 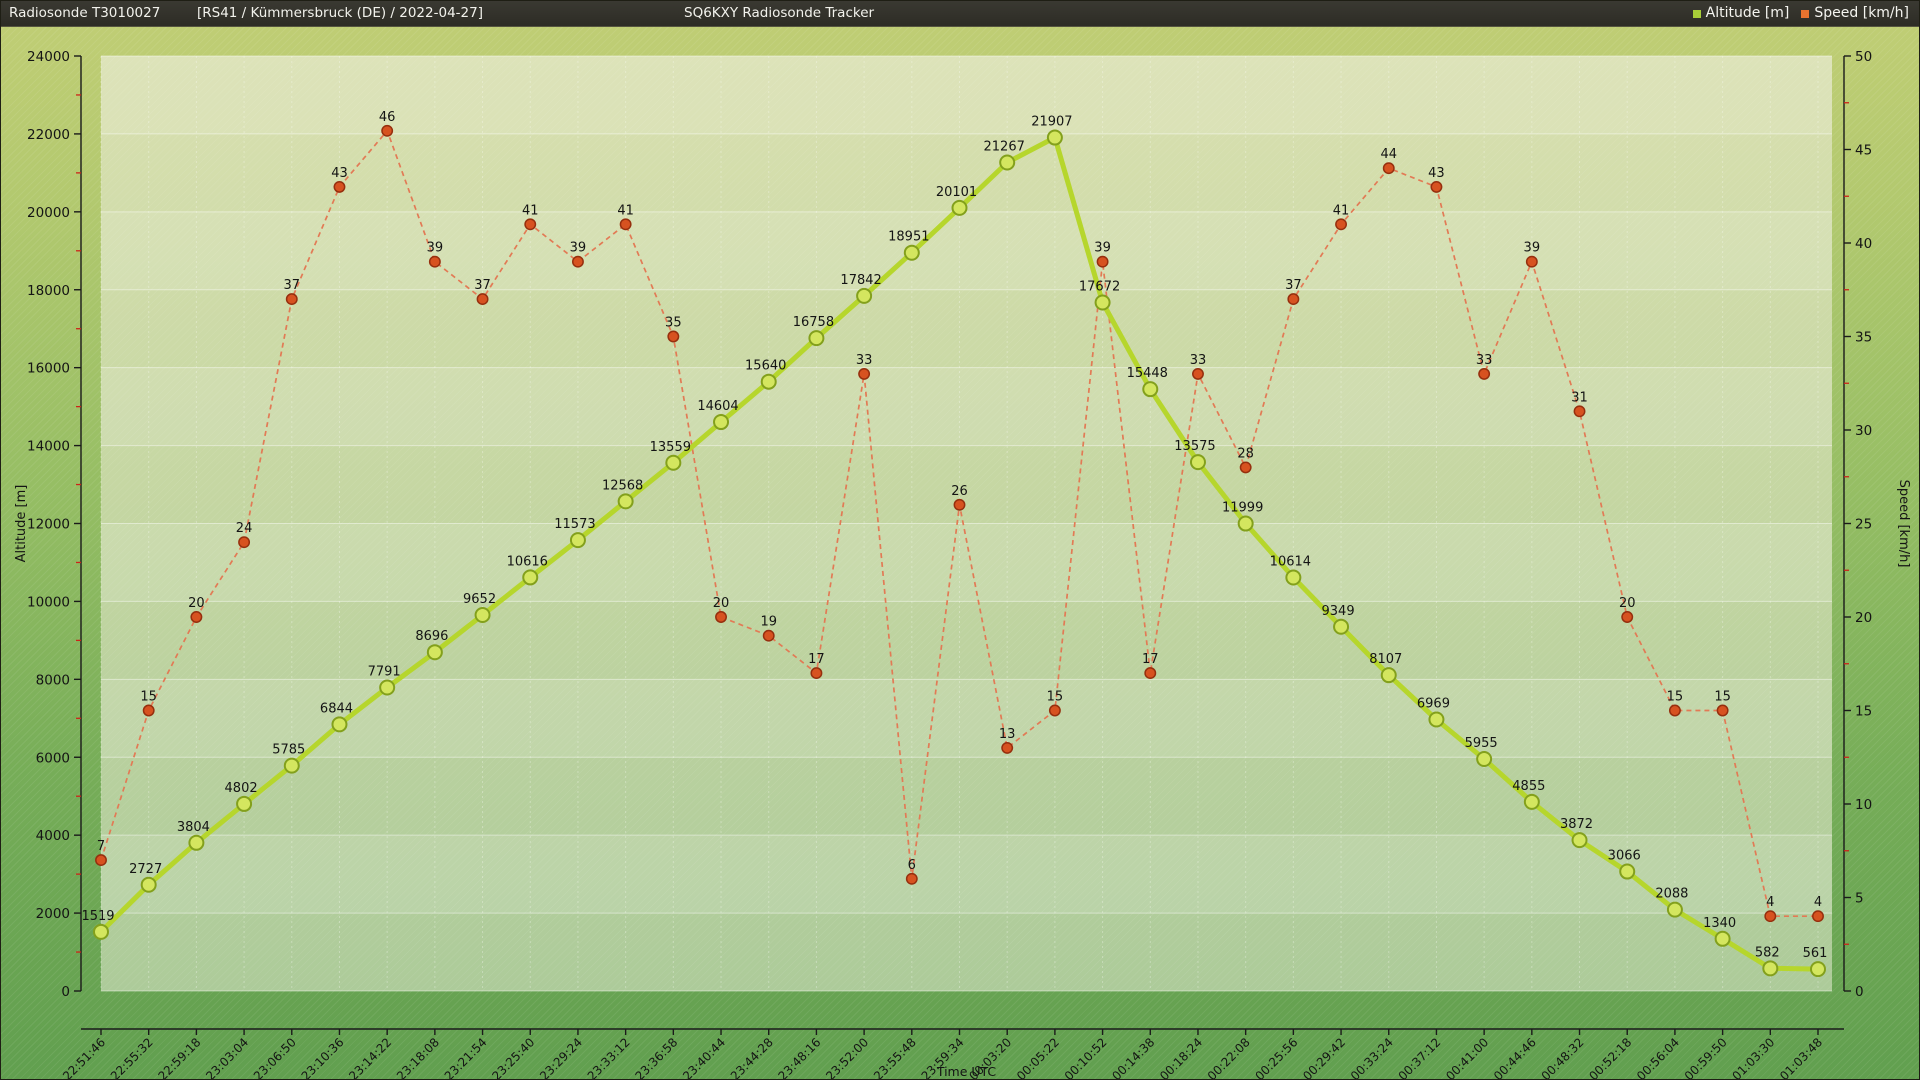 I want to click on altitude-value-label: 14604, so click(x=717, y=406).